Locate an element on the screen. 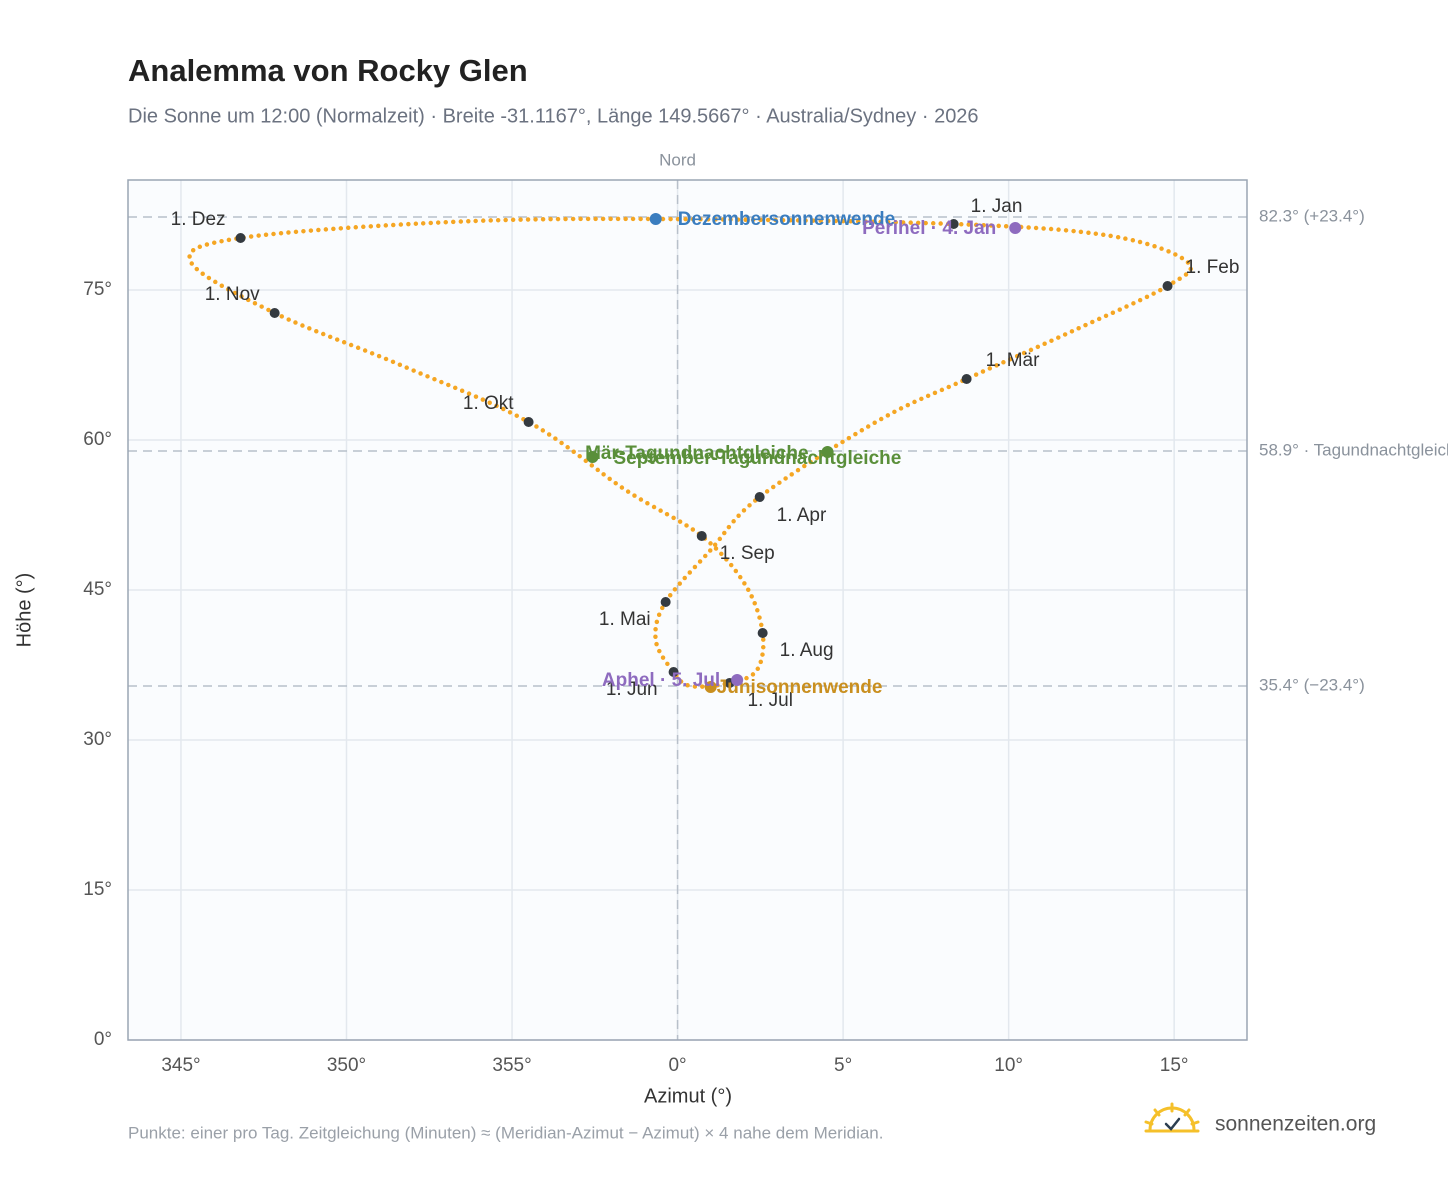  x-tick-label: 355° is located at coordinates (511, 1065).